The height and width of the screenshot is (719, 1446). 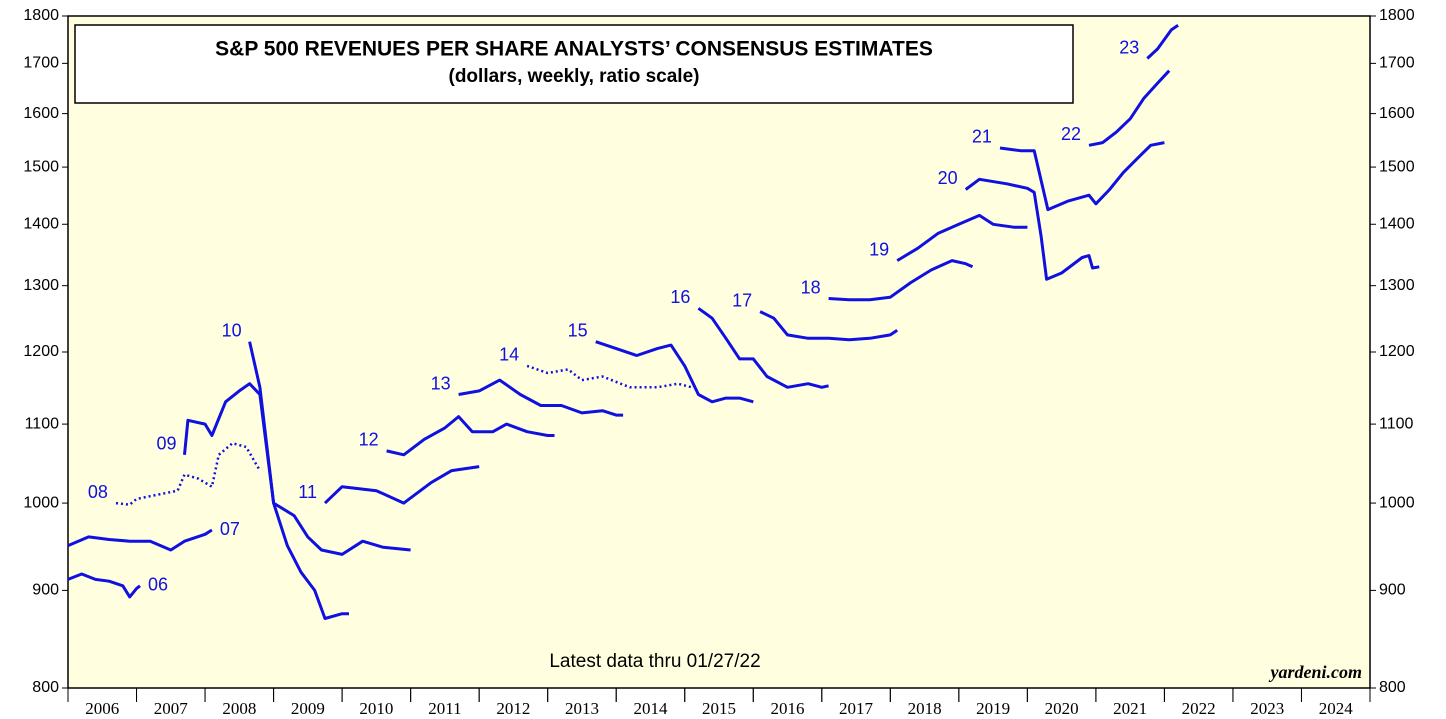 What do you see at coordinates (948, 178) in the screenshot?
I see `series-label: 20` at bounding box center [948, 178].